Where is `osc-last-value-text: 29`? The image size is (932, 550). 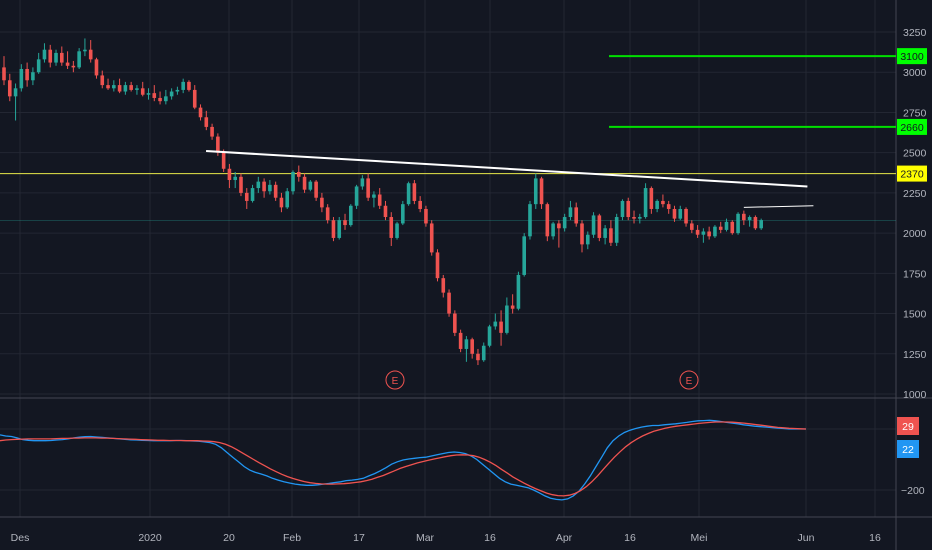 osc-last-value-text: 29 is located at coordinates (908, 427).